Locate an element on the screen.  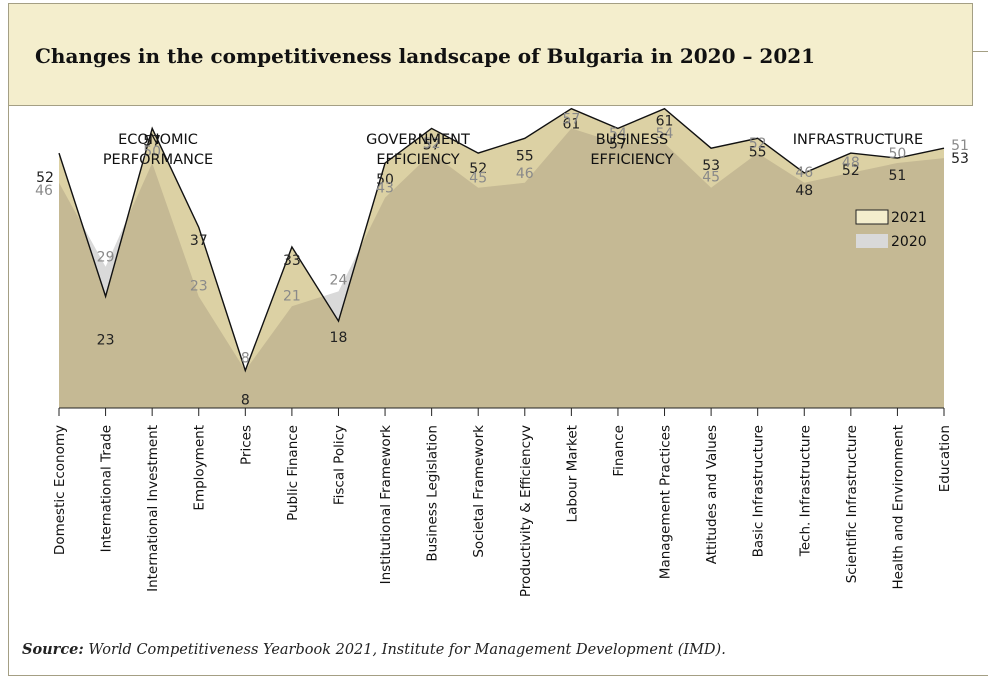
title-rule is located at coordinates (980, 51).